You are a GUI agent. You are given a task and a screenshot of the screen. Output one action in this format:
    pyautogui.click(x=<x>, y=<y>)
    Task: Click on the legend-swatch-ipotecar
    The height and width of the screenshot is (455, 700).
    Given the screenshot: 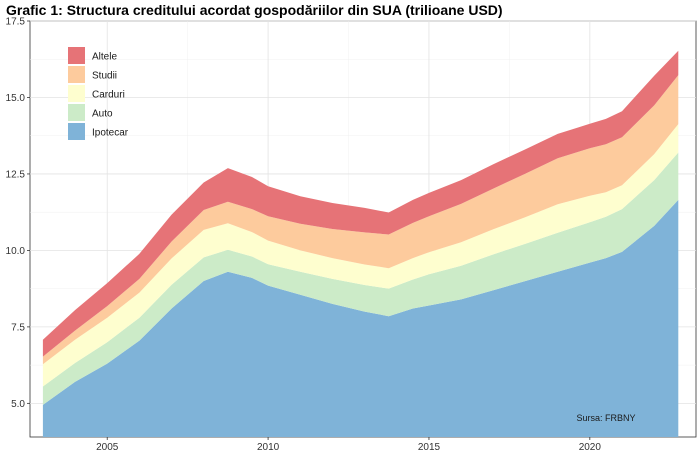 What is the action you would take?
    pyautogui.click(x=76, y=131)
    